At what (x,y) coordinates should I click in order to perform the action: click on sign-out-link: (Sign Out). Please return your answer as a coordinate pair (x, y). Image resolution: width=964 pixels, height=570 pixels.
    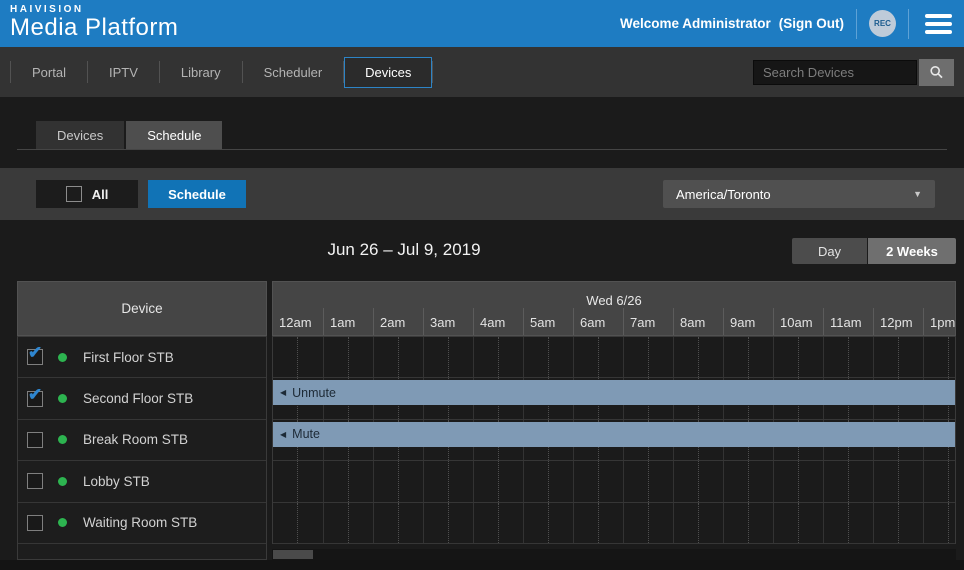
    Looking at the image, I should click on (811, 23).